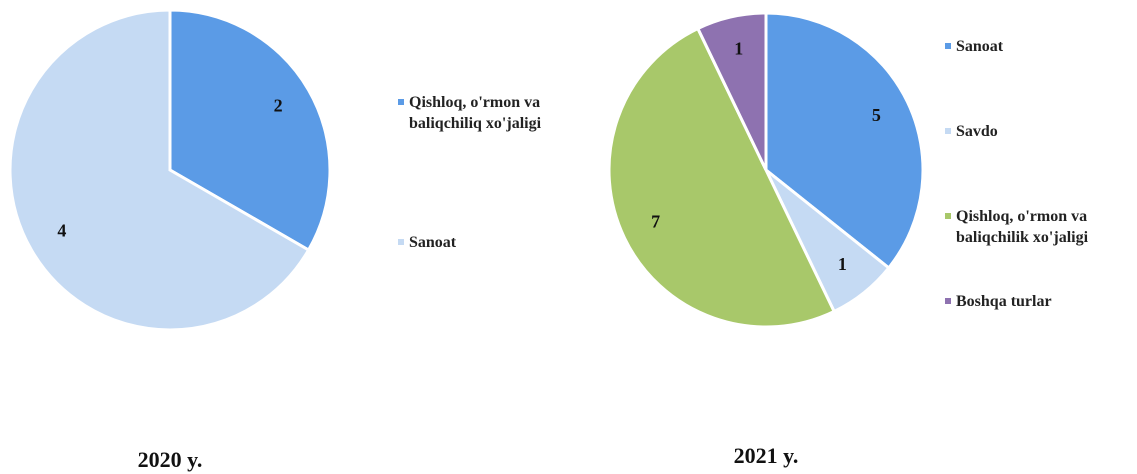 The width and height of the screenshot is (1137, 474). What do you see at coordinates (876, 115) in the screenshot?
I see `data-label: 5` at bounding box center [876, 115].